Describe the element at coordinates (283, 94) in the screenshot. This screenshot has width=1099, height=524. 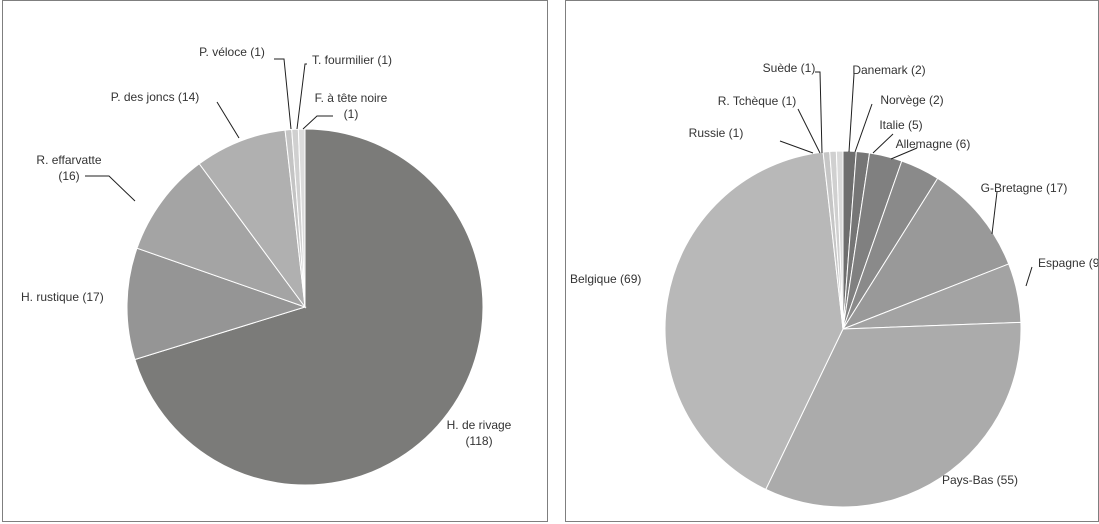
I see `leader-line-p-veloce` at that location.